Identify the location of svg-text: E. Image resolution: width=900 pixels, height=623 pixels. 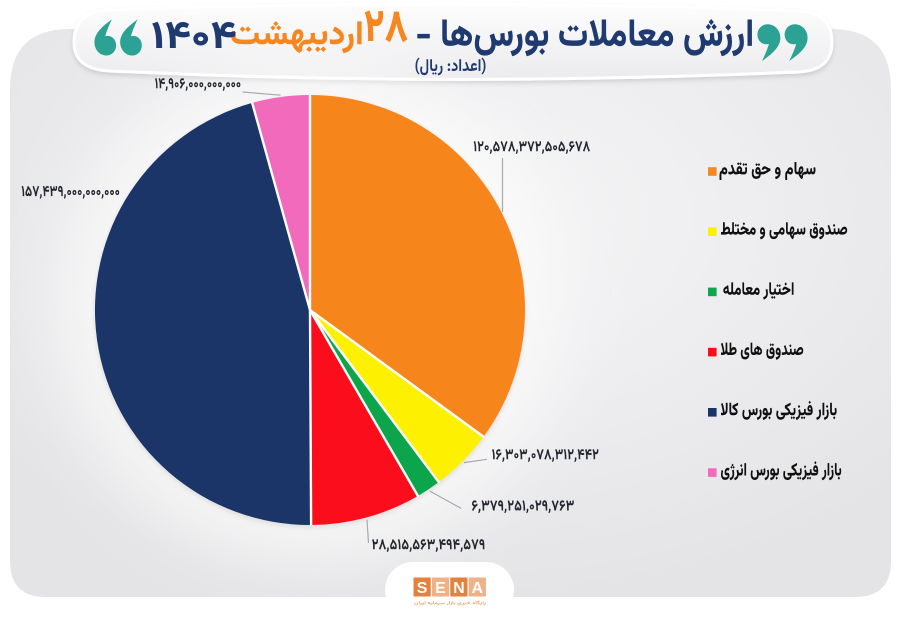
(440, 588).